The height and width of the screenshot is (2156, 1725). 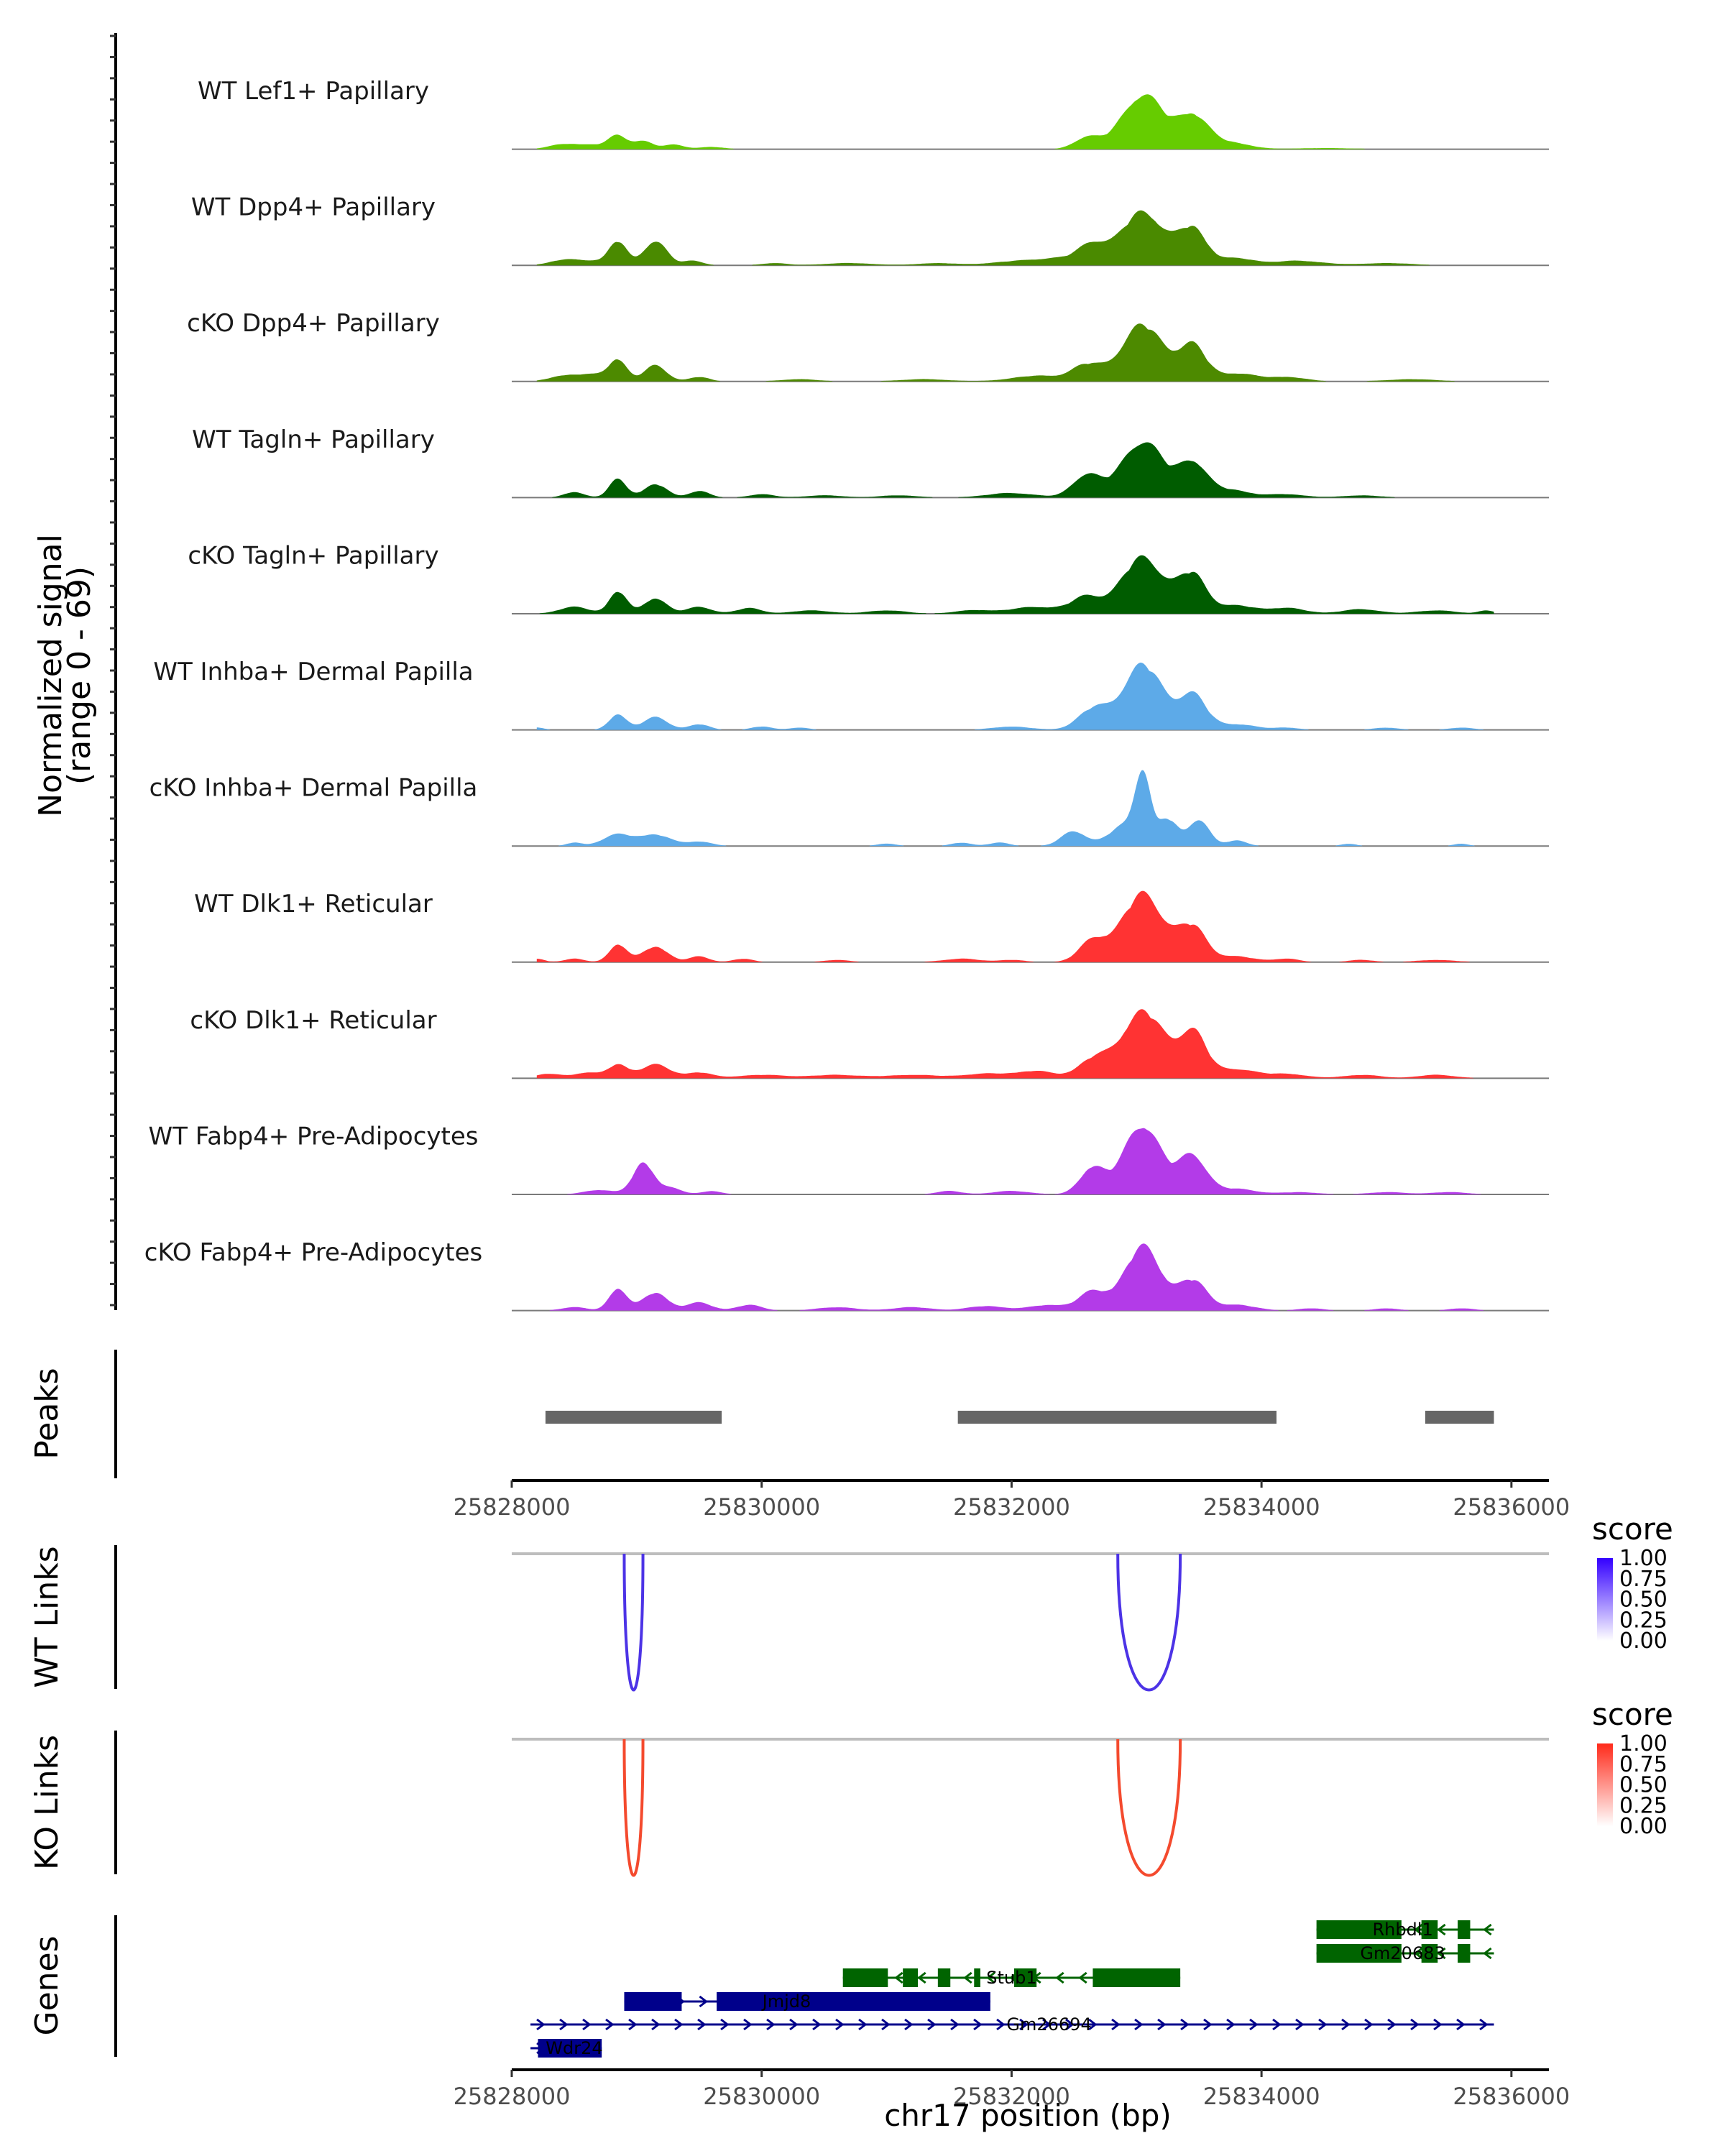 What do you see at coordinates (313, 1021) in the screenshot?
I see `track-label: cKO Dlk1+ Reticular` at bounding box center [313, 1021].